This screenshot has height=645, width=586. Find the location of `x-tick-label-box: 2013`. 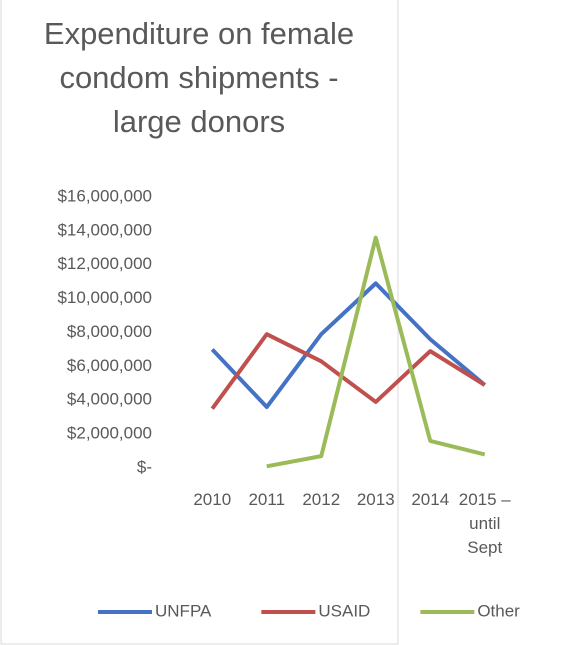

x-tick-label-box: 2013 is located at coordinates (375, 499).